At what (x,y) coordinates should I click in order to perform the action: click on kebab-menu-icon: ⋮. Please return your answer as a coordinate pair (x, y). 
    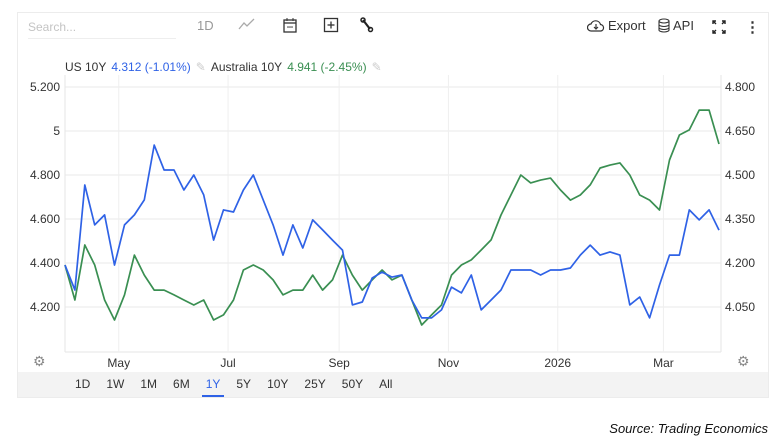
    Looking at the image, I should click on (752, 27).